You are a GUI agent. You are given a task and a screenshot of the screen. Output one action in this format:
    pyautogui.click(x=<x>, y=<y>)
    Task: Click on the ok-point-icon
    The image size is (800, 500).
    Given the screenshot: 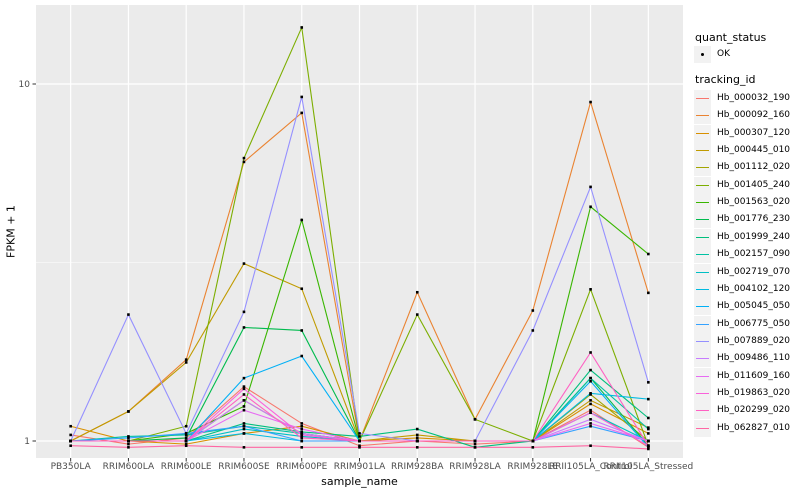 What is the action you would take?
    pyautogui.click(x=702, y=54)
    